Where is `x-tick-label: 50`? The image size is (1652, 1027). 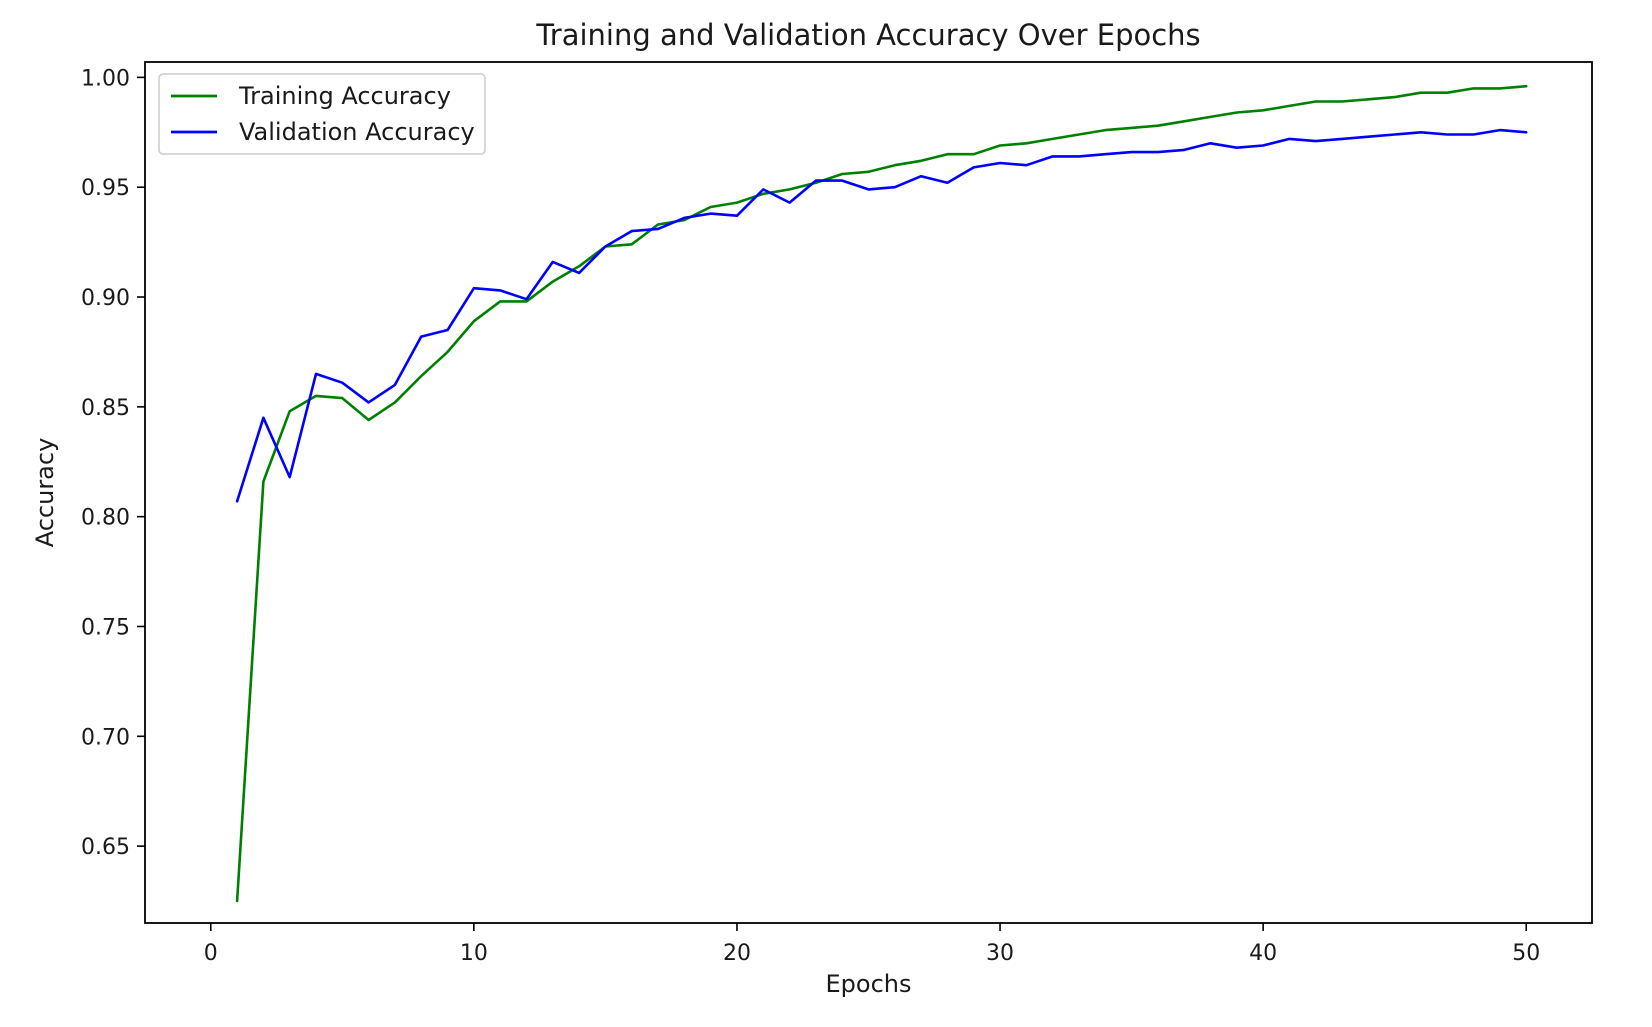 x-tick-label: 50 is located at coordinates (1526, 953).